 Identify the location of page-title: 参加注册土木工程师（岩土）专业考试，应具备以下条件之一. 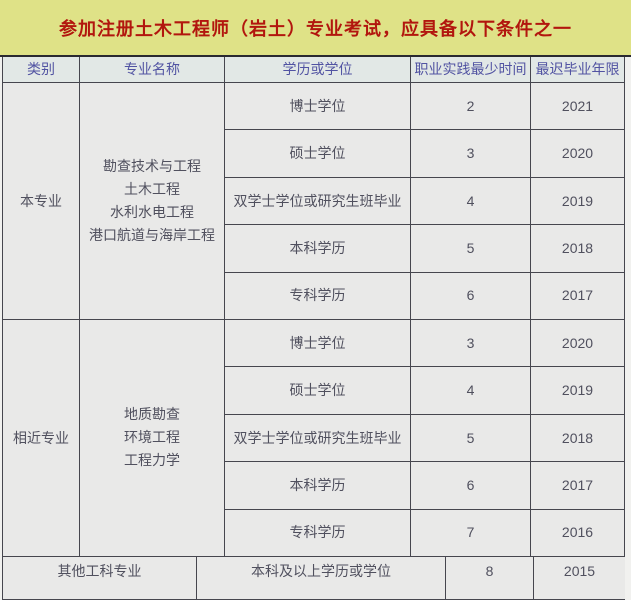
(315, 28).